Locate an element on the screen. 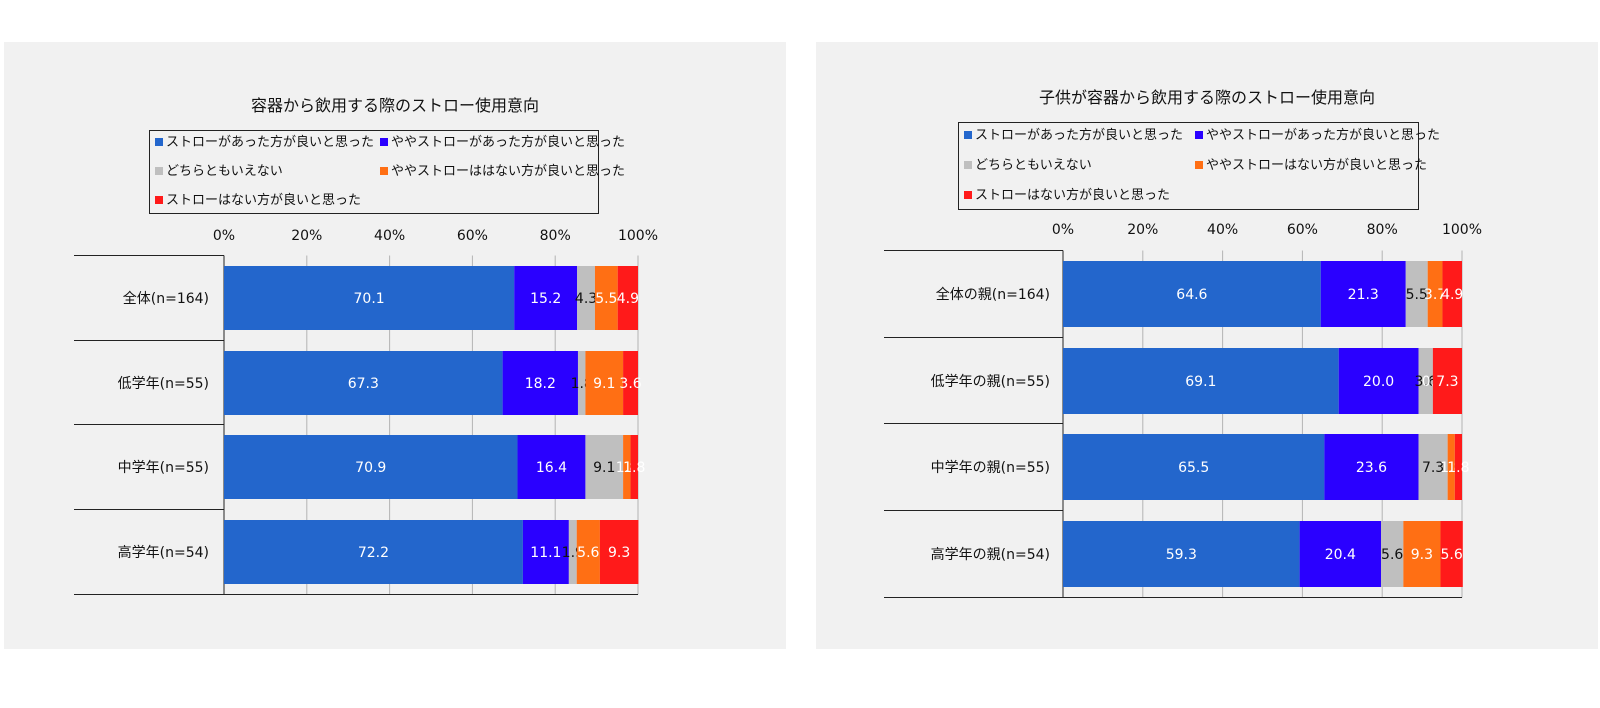  x-tick-label: 100% is located at coordinates (638, 236).